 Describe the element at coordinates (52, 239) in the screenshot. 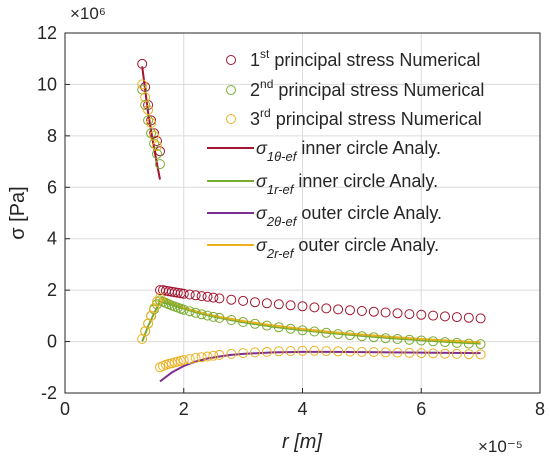

I see `y-tick-label: 4` at that location.